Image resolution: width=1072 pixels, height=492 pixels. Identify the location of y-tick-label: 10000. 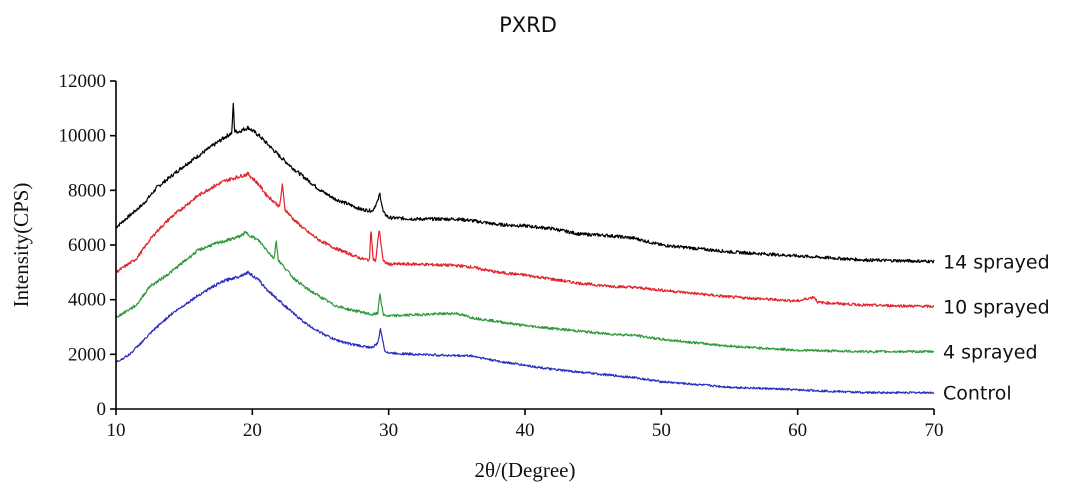
(83, 136).